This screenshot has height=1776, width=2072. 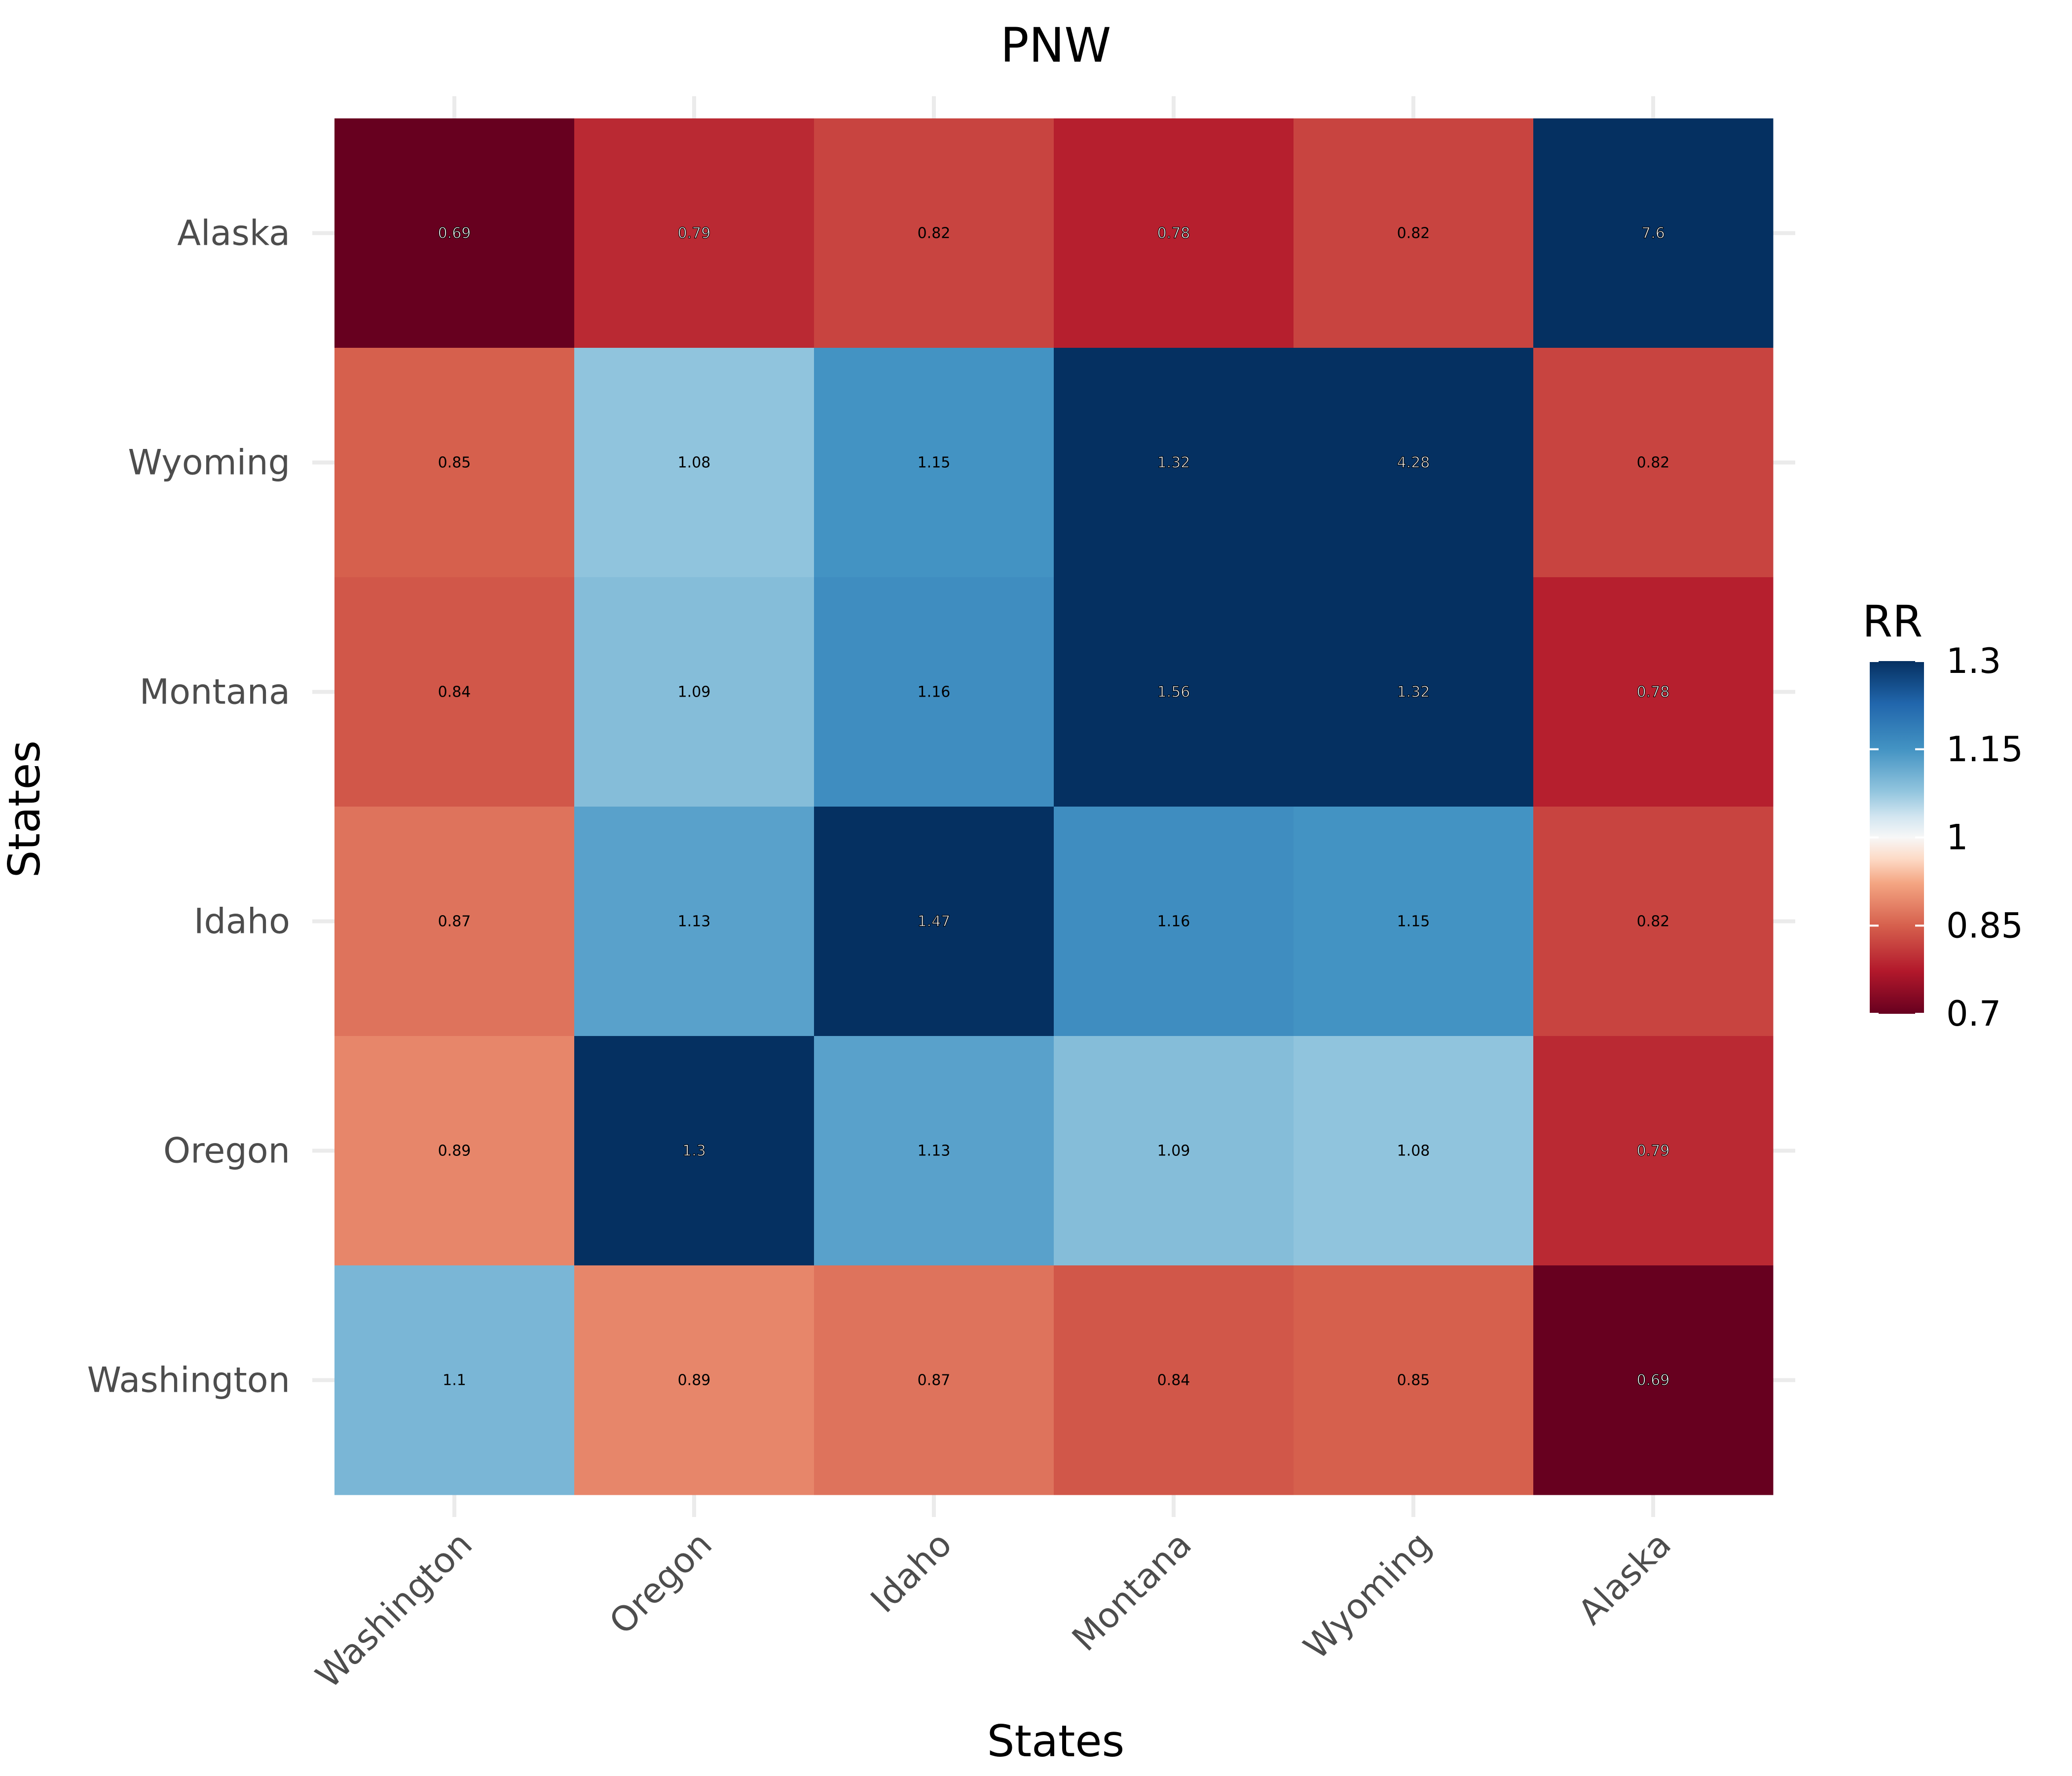 What do you see at coordinates (1892, 621) in the screenshot?
I see `legend-title: RR` at bounding box center [1892, 621].